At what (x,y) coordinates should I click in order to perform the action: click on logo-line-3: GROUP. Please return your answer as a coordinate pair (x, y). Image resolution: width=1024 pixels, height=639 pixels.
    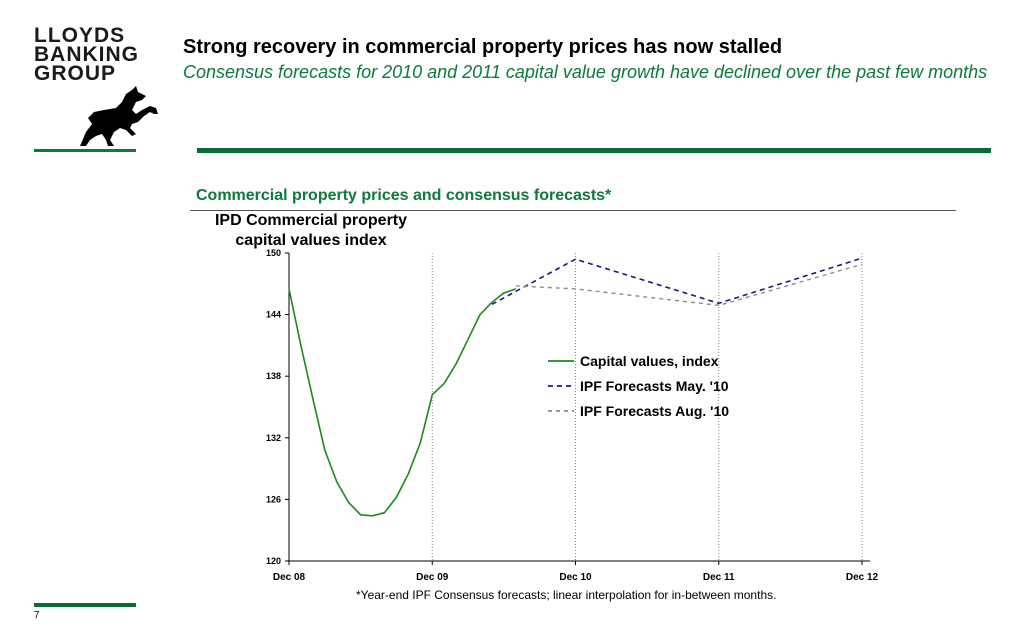
    Looking at the image, I should click on (75, 73).